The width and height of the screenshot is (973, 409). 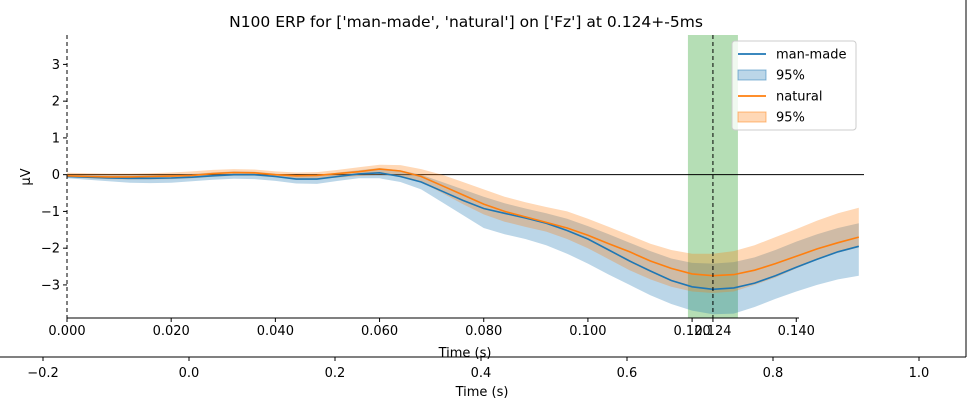 What do you see at coordinates (171, 331) in the screenshot?
I see `x-tick-label: 0.020` at bounding box center [171, 331].